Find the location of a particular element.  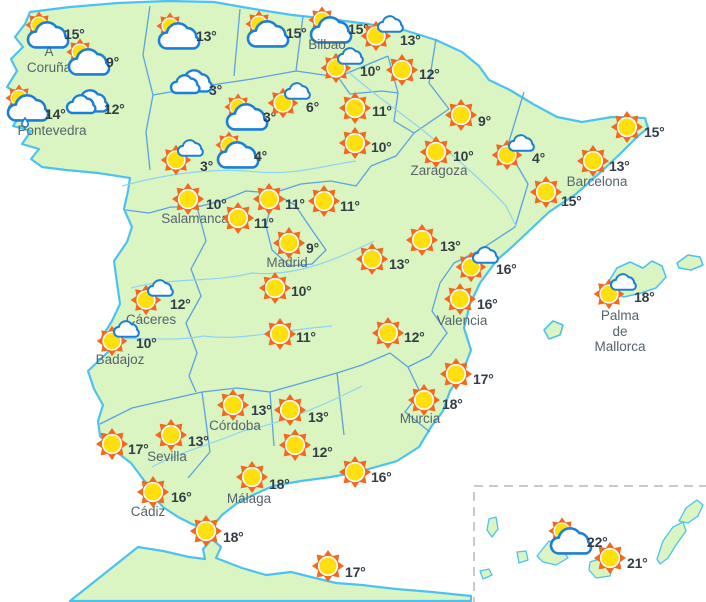

city-label: Cáceres is located at coordinates (151, 319).